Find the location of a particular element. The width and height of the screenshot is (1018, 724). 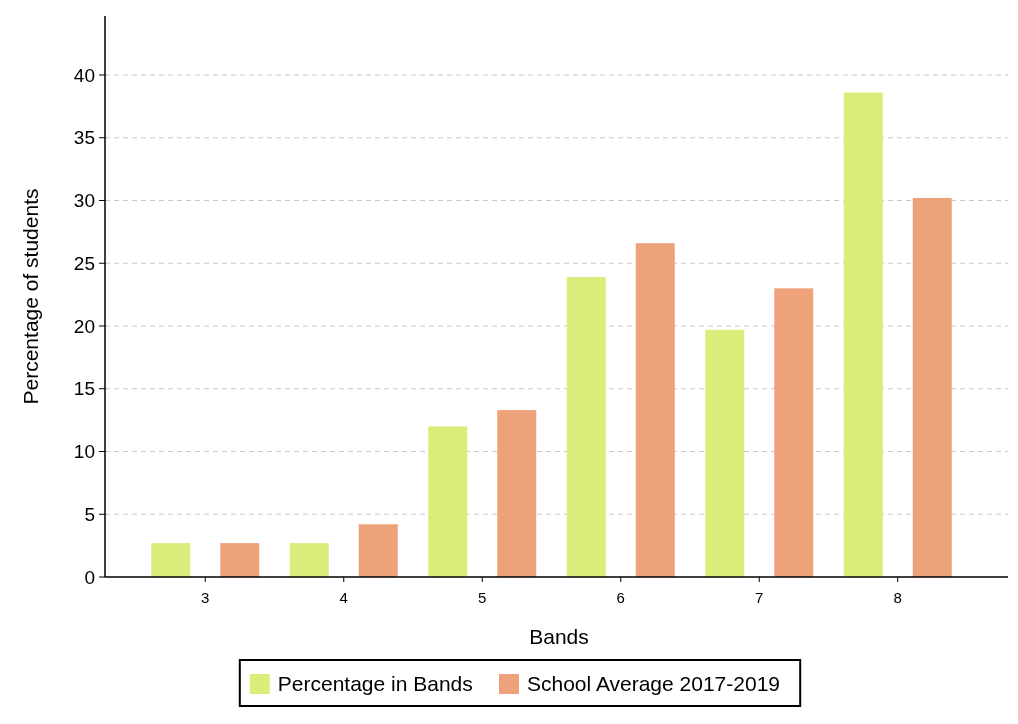

x-tick-label: 6 is located at coordinates (620, 597).